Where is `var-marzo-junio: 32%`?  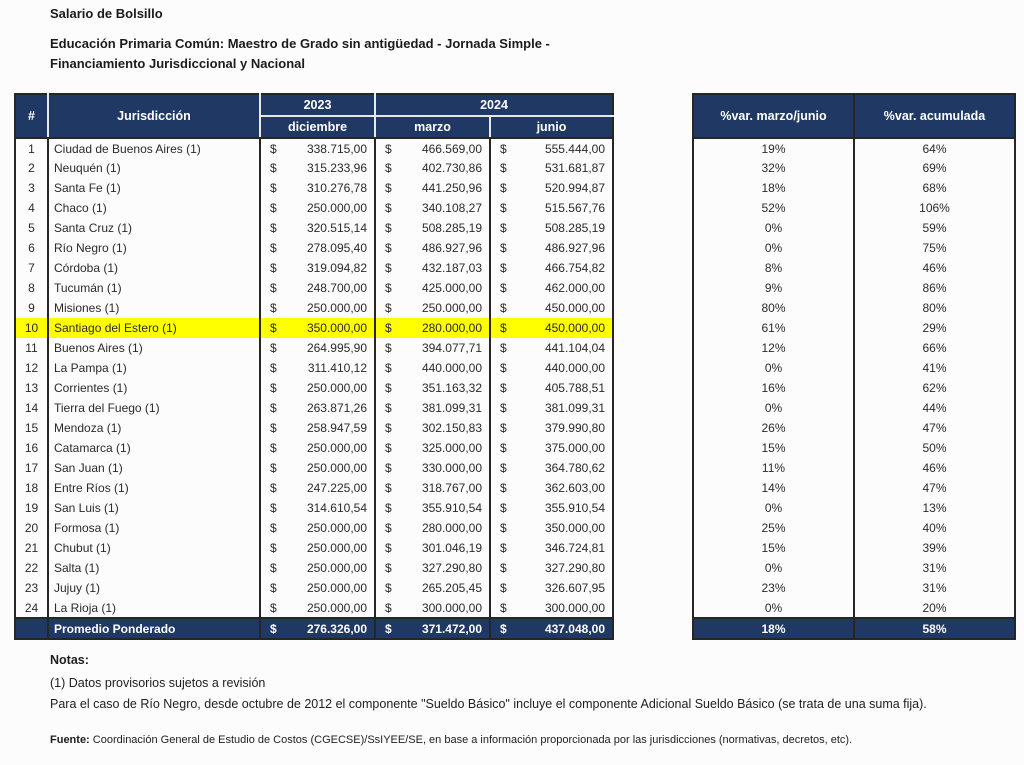
var-marzo-junio: 32% is located at coordinates (773, 168).